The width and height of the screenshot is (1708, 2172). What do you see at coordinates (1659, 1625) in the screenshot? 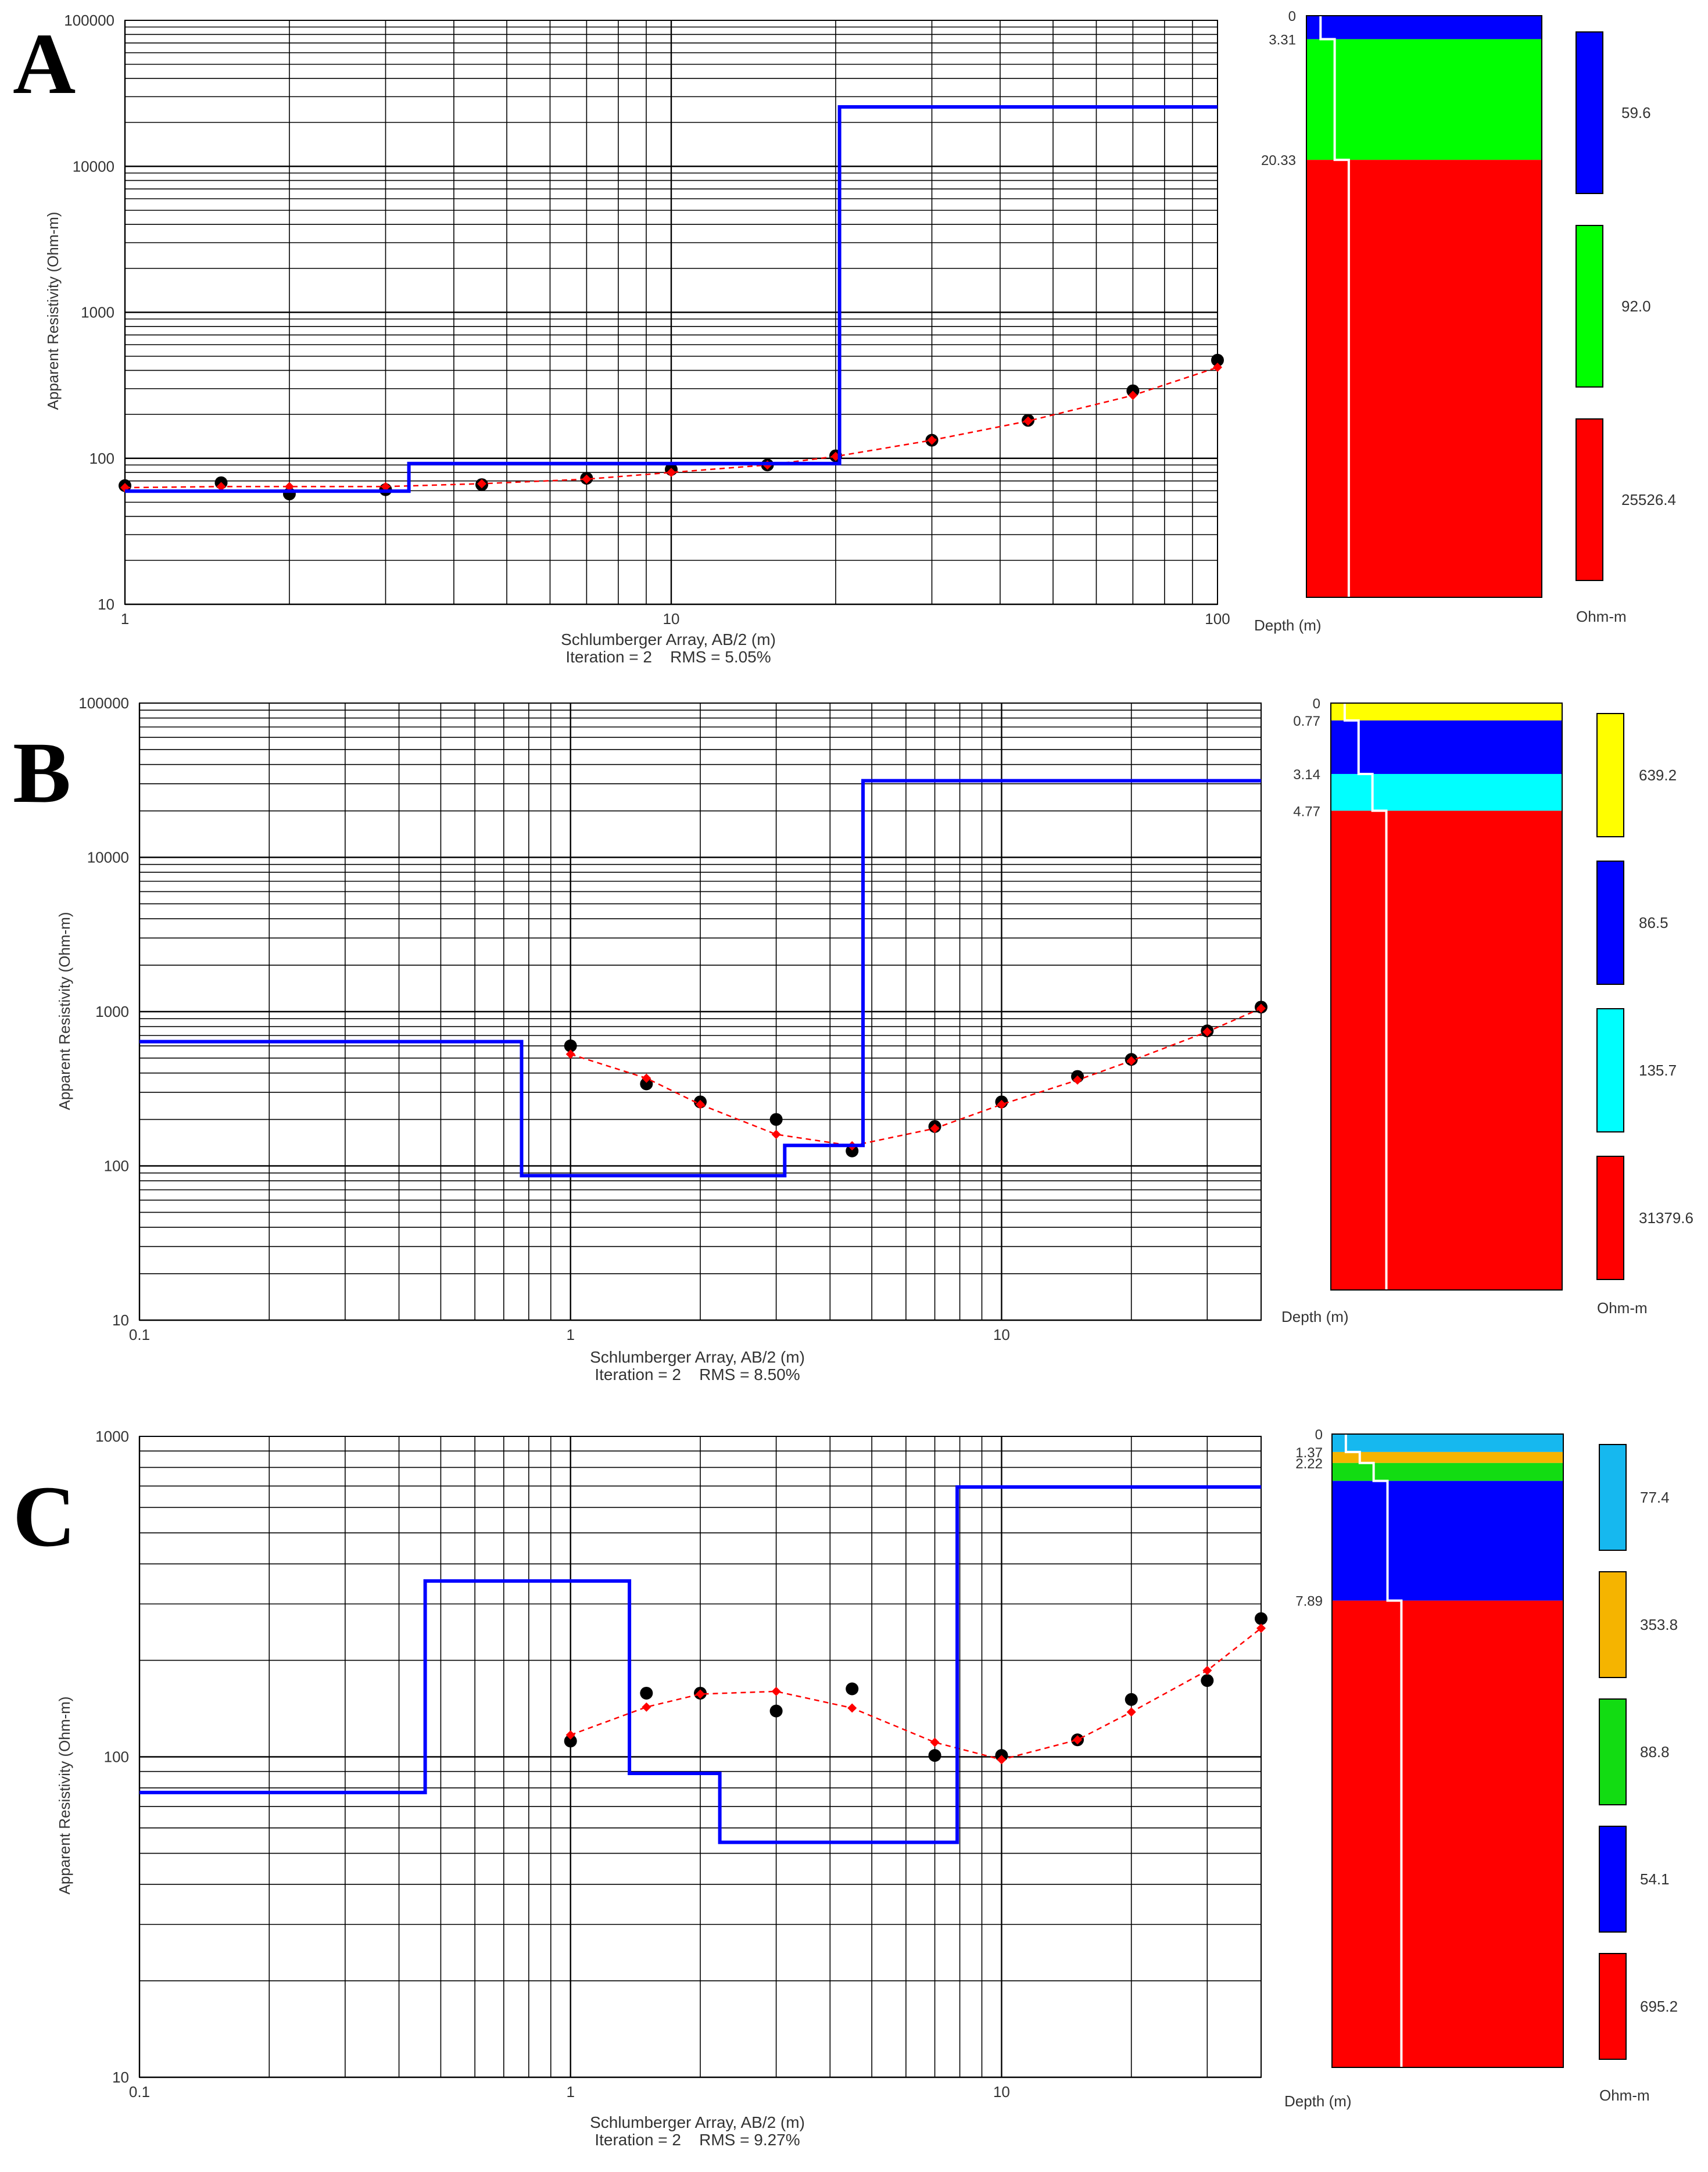
I see `legend-value: 353.8` at bounding box center [1659, 1625].